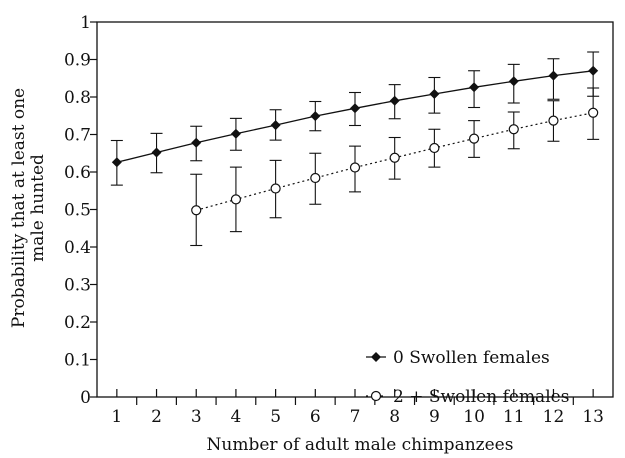  I want to click on y-tick-label: 0.4, so click(77, 248).